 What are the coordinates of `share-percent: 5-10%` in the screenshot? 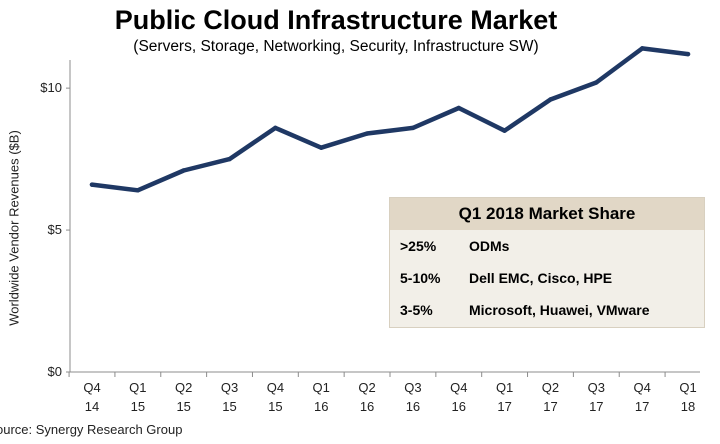 It's located at (420, 278).